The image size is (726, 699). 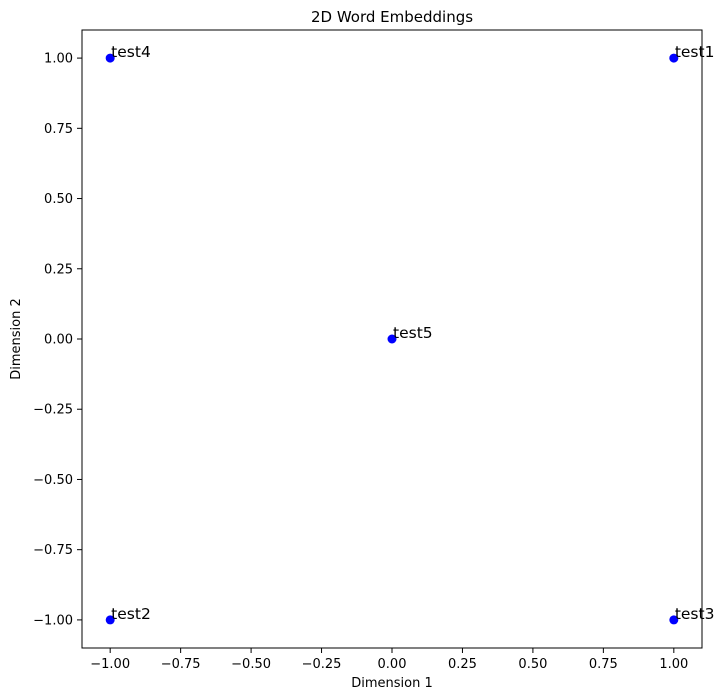 I want to click on data-point-test3, so click(x=674, y=620).